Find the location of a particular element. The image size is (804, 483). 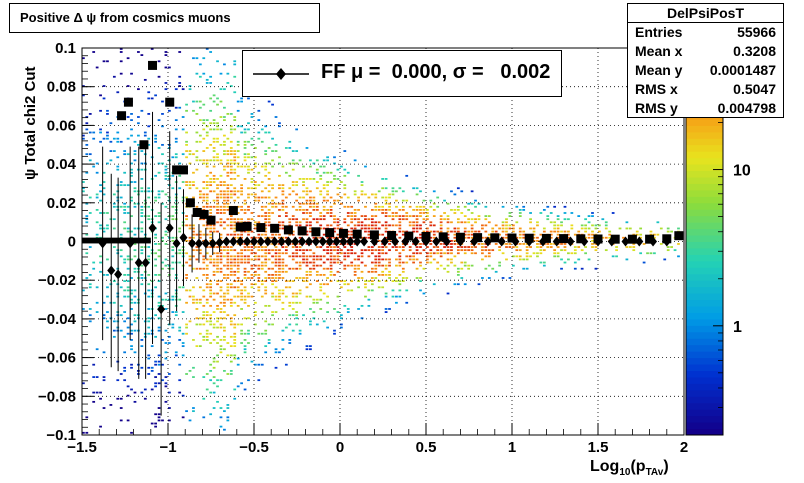

palette-swatch is located at coordinates (704, 355).